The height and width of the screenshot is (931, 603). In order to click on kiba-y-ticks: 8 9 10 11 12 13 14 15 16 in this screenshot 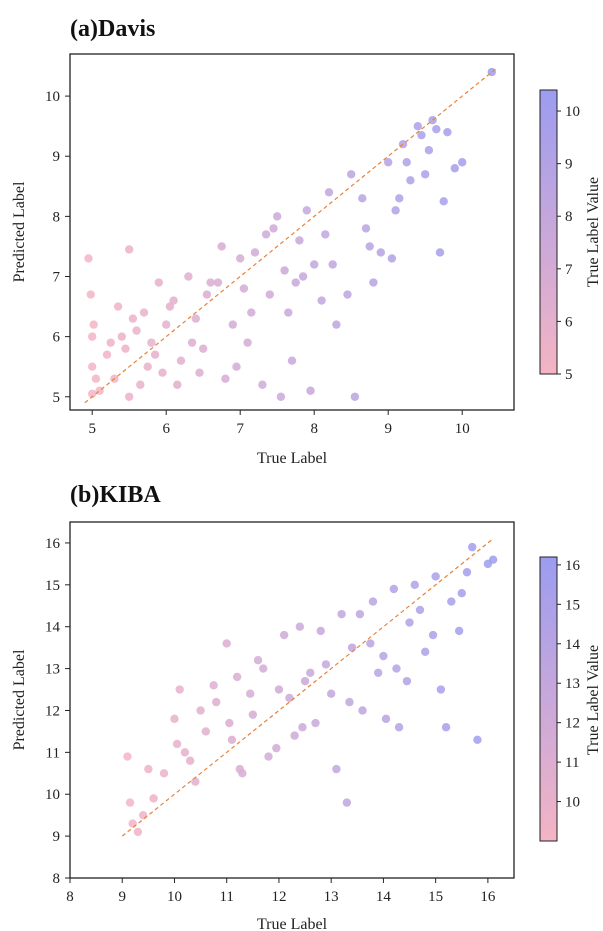, I will do `click(57, 711)`.